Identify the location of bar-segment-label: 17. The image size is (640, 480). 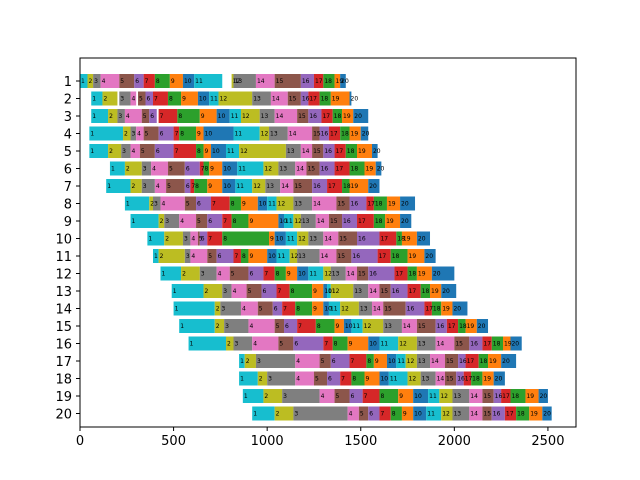
(506, 396).